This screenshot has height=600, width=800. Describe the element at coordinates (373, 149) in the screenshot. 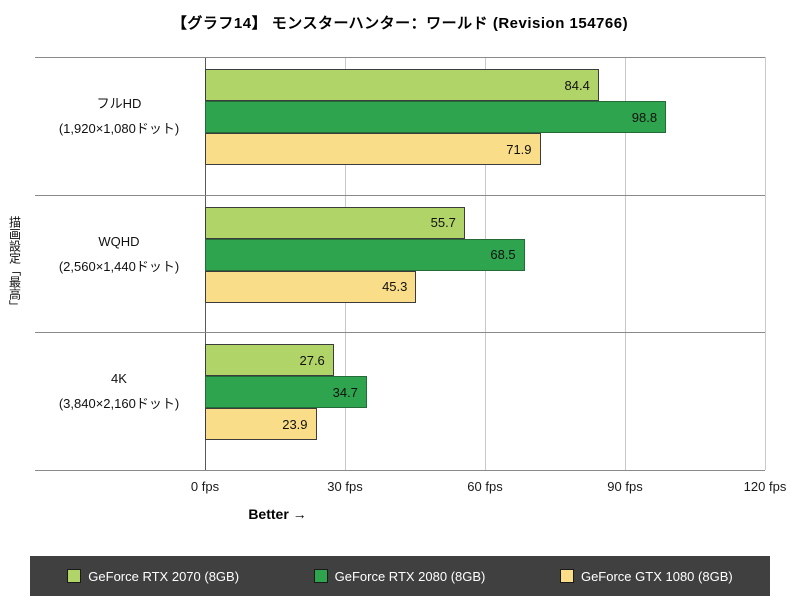

I see `bar: 71.9` at that location.